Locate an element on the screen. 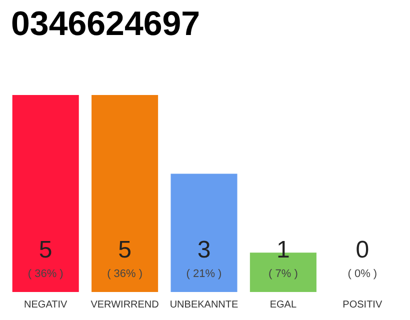  x-tick-label: VERWIRREND is located at coordinates (124, 305).